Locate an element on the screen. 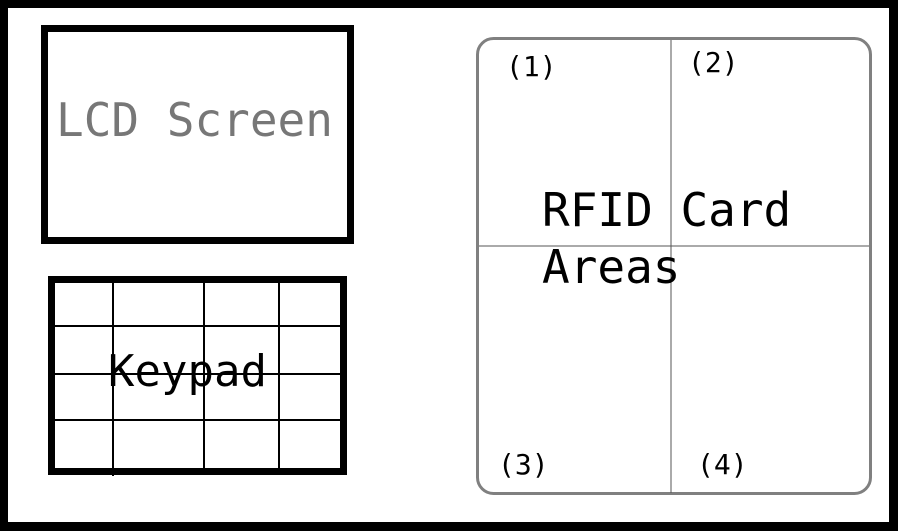  rfid-quadrant-2-label: (2) is located at coordinates (713, 62).